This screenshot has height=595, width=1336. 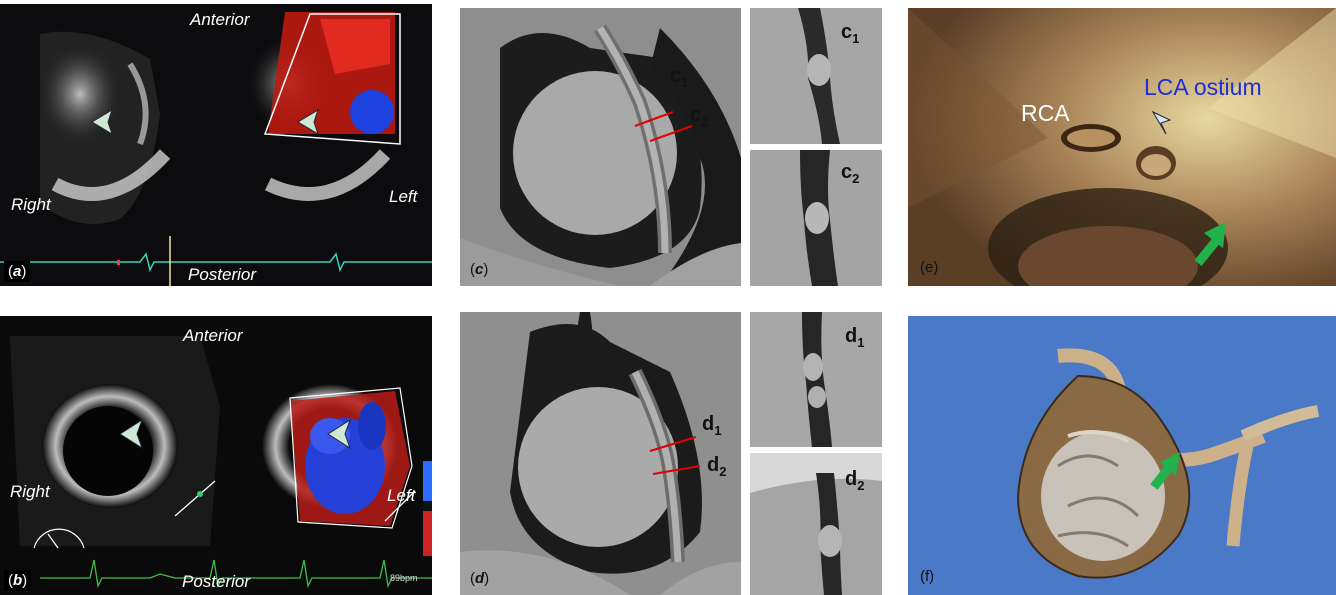 I want to click on panel-b-echo-image, so click(x=221, y=462).